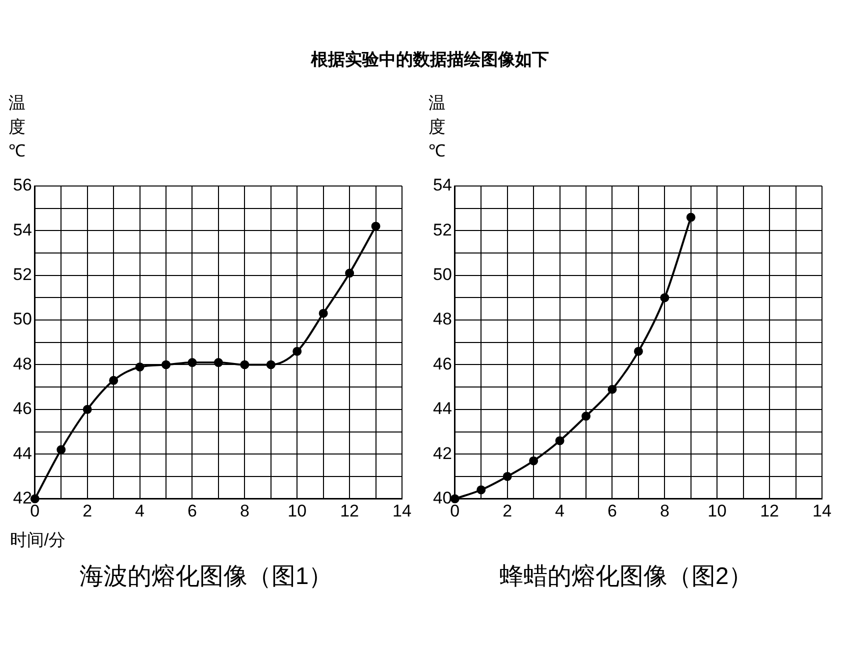 The height and width of the screenshot is (645, 860). What do you see at coordinates (22, 185) in the screenshot?
I see `y-tick-label: 56` at bounding box center [22, 185].